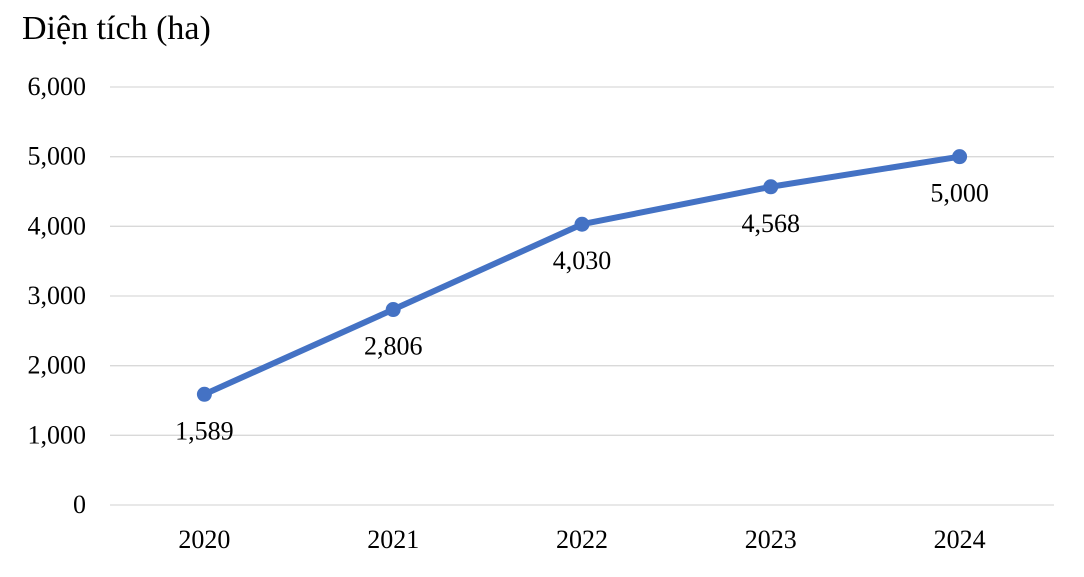  What do you see at coordinates (204, 539) in the screenshot?
I see `x-tick-label: 2020` at bounding box center [204, 539].